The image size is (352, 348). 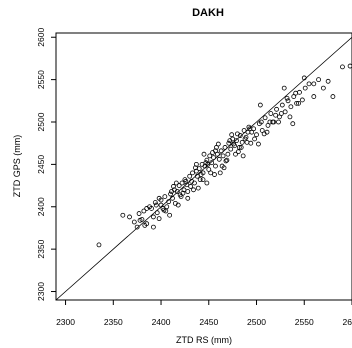 What do you see at coordinates (204, 340) in the screenshot?
I see `x-axis-label: ZTD RS (mm)` at bounding box center [204, 340].